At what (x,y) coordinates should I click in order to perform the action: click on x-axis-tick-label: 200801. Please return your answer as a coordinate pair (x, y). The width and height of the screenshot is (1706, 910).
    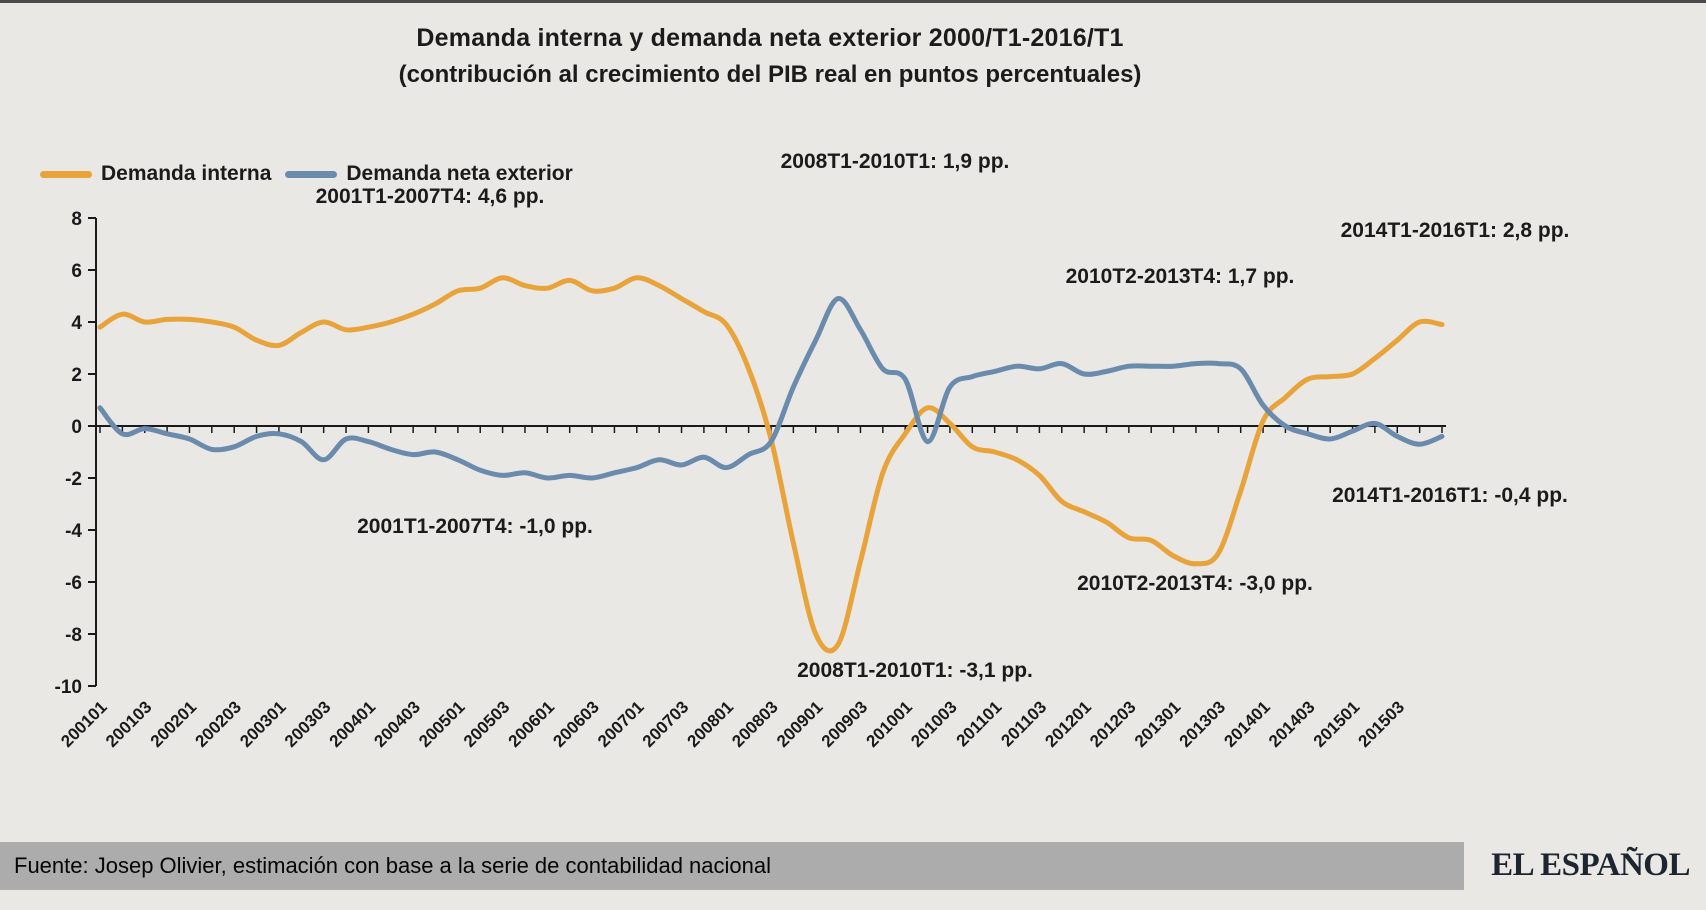
    Looking at the image, I should click on (711, 724).